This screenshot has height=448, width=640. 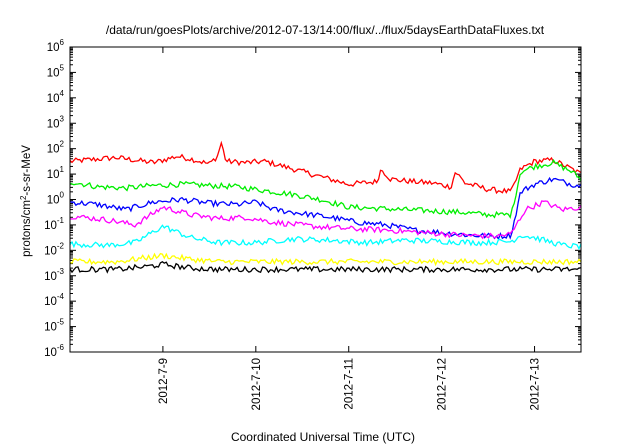 I want to click on y-tick-label: 10⁵, so click(x=56, y=71).